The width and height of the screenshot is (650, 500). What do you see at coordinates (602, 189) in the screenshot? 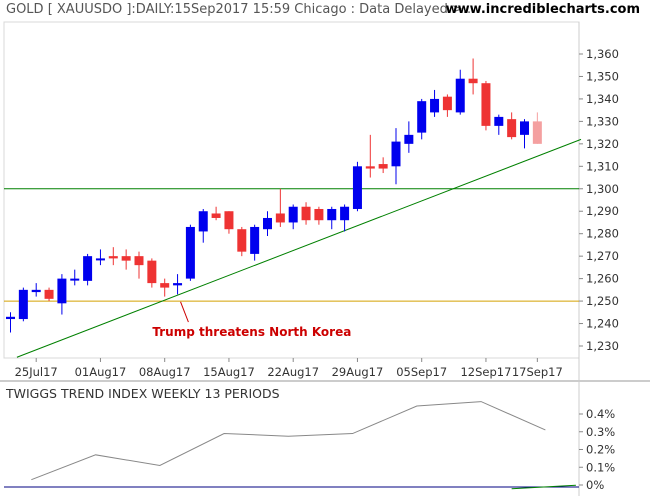
I see `y-tick-label: 1,300` at bounding box center [602, 189].